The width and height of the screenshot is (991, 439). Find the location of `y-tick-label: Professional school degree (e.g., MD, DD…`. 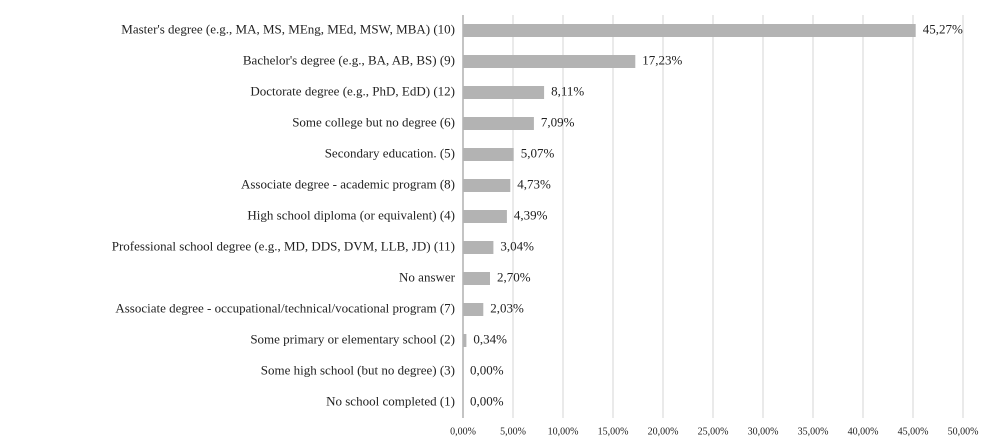

y-tick-label: Professional school degree (e.g., MD, DD… is located at coordinates (283, 245).